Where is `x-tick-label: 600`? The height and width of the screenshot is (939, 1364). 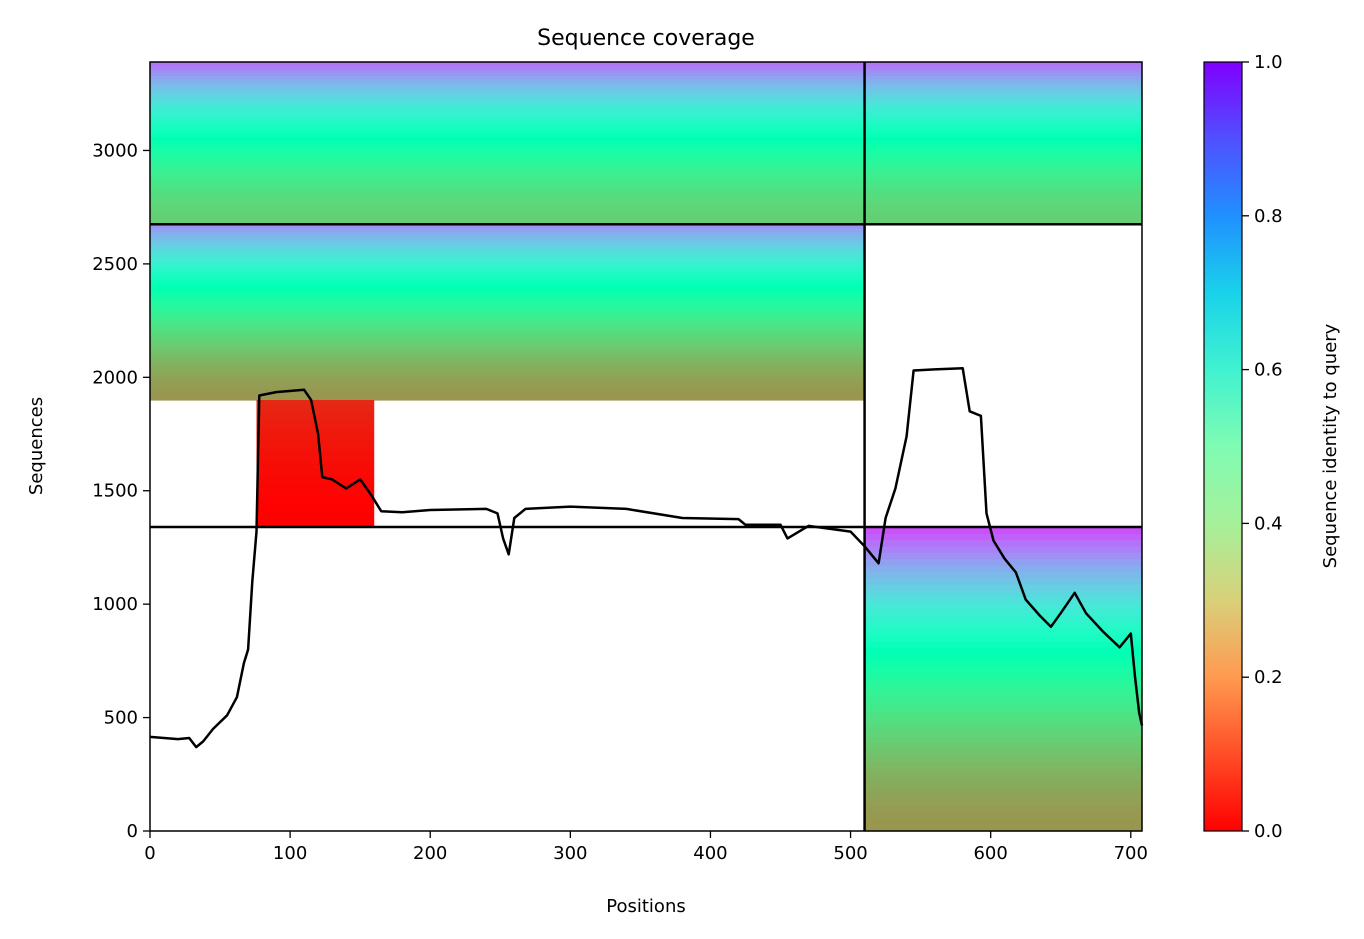
x-tick-label: 600 is located at coordinates (990, 853).